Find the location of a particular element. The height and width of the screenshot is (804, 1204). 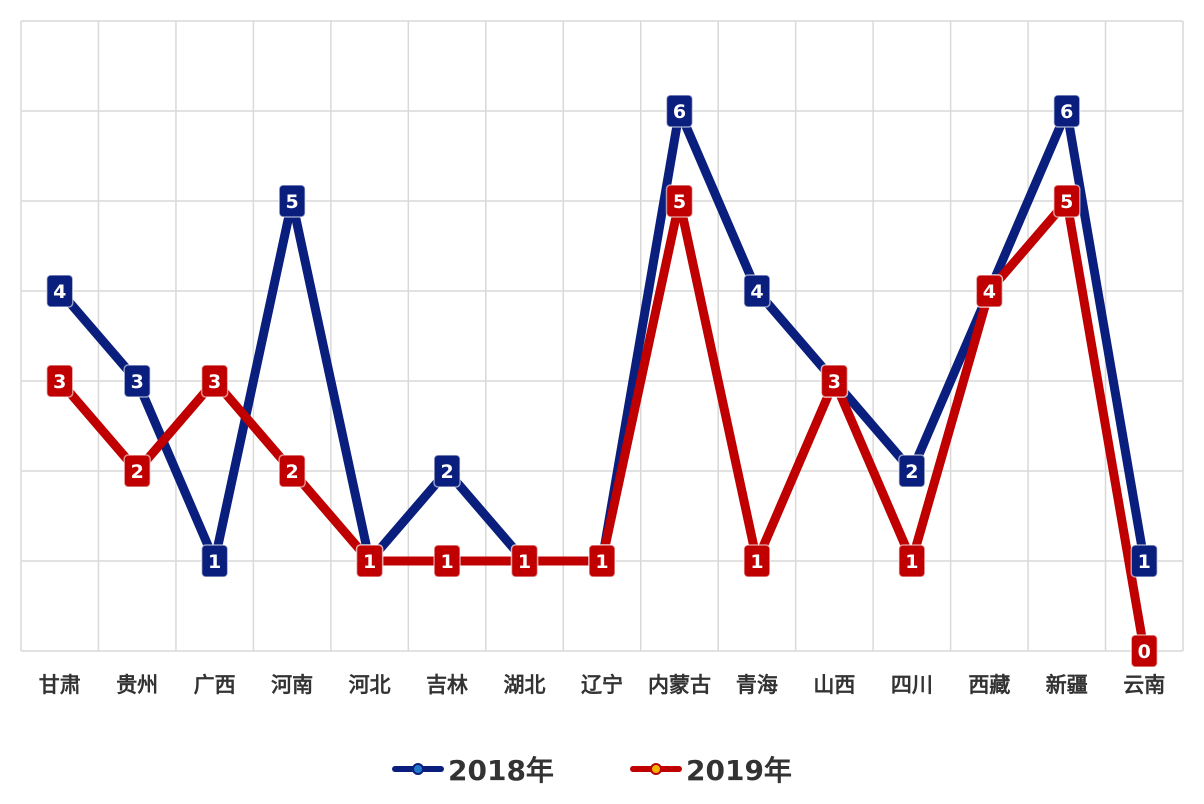

data-label-text: 6 is located at coordinates (1066, 112).